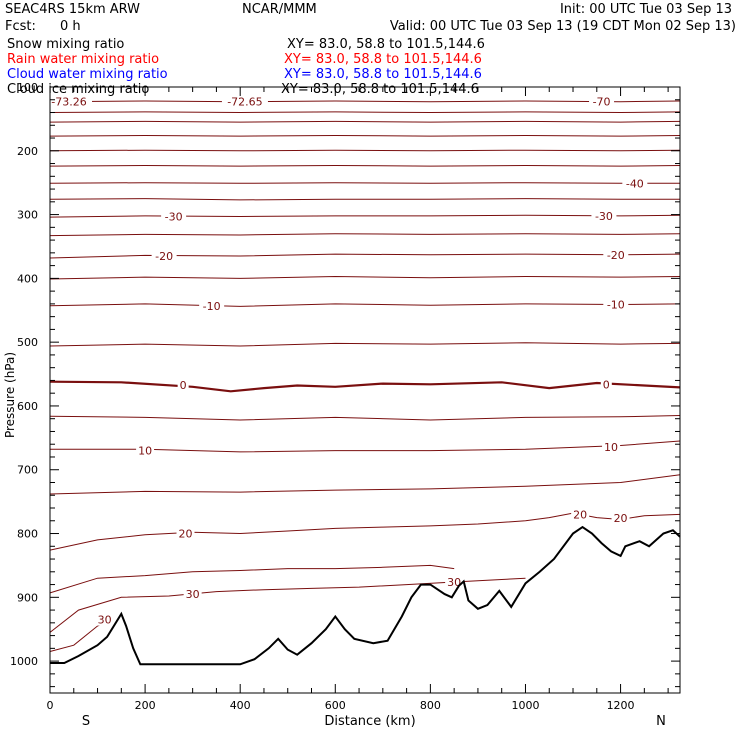 The height and width of the screenshot is (740, 740). I want to click on legend-cloudwater-label: Cloud water mixing ratio, so click(87, 74).